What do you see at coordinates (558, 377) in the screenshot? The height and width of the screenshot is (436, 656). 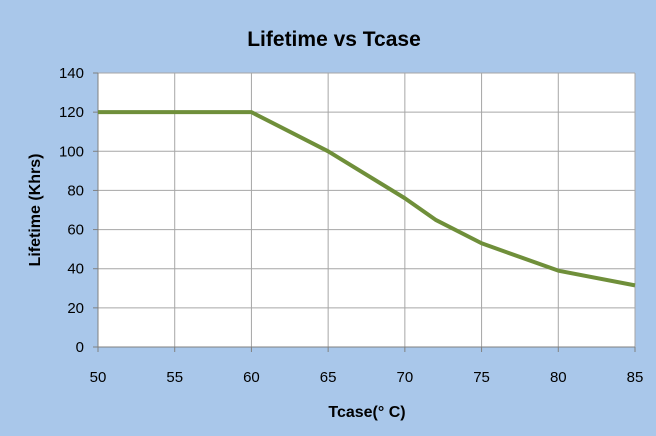 I see `x-tick-label: 80` at bounding box center [558, 377].